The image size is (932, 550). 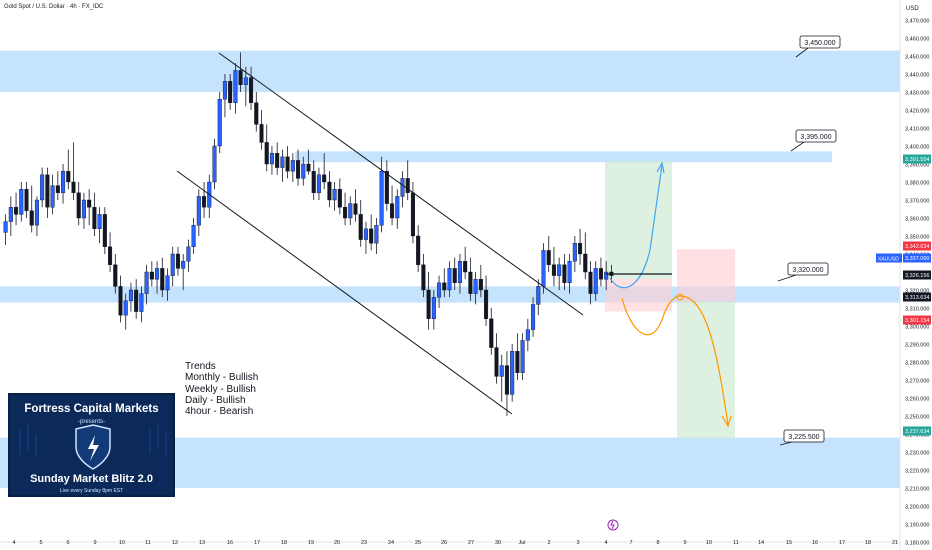 I want to click on x-tick-label: 13, so click(x=202, y=543).